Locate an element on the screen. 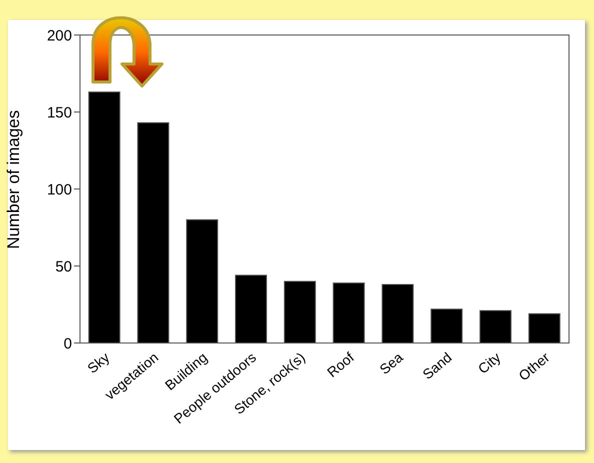  y-tick-label: 100 is located at coordinates (59, 189).